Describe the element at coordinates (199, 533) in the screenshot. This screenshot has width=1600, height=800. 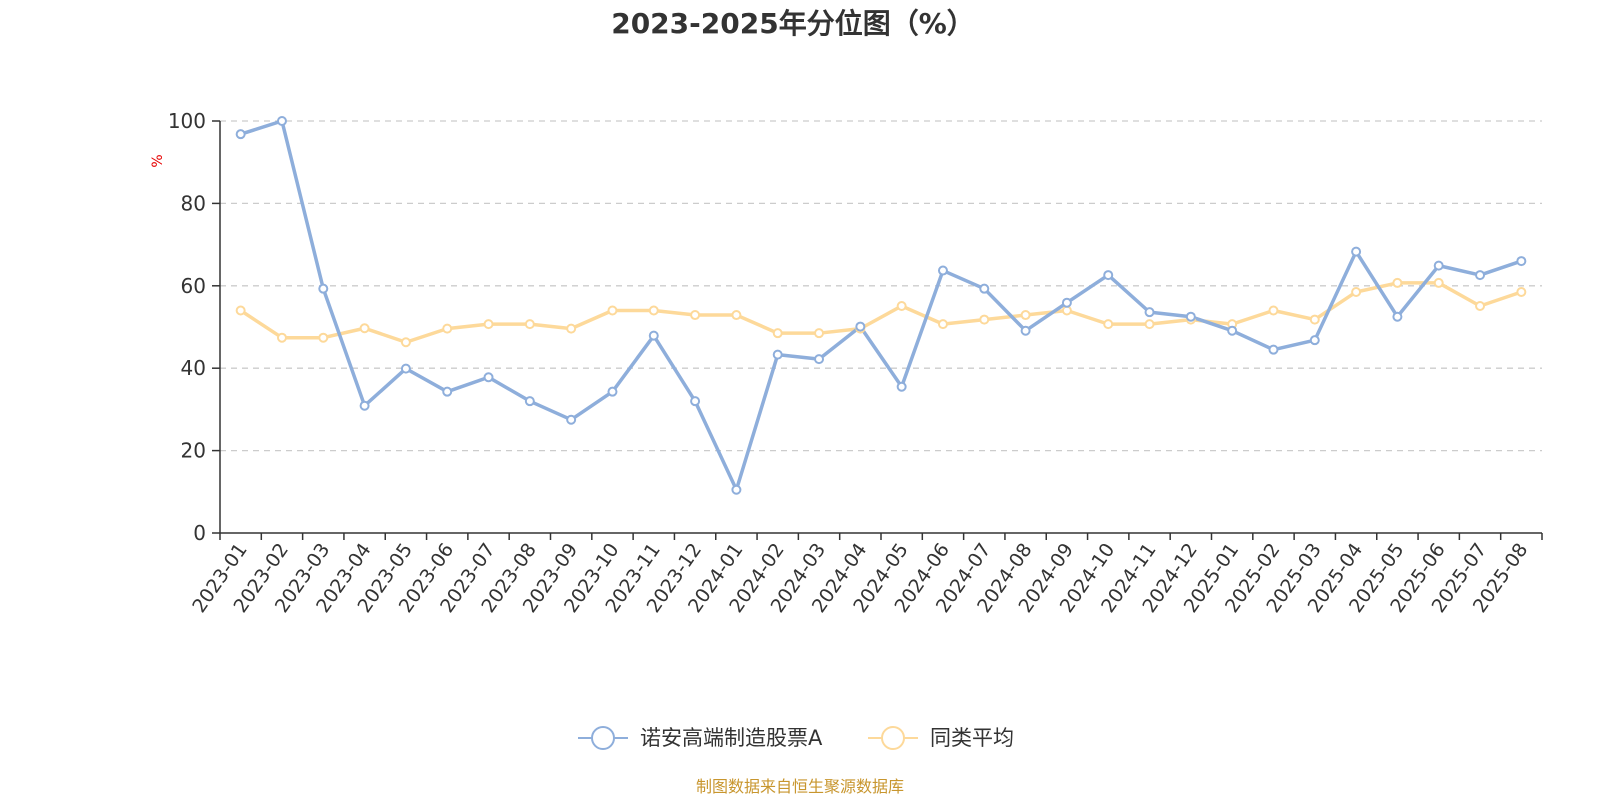
I see `y-tick-label: 0` at that location.